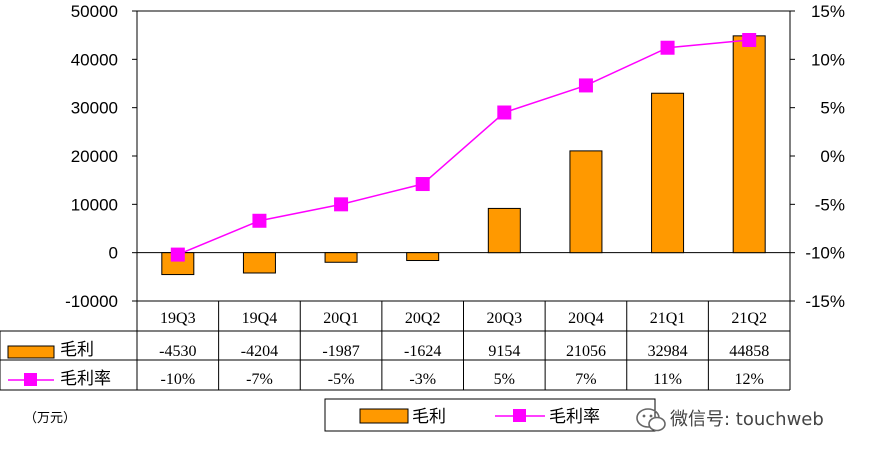 Image resolution: width=872 pixels, height=460 pixels. Describe the element at coordinates (340, 351) in the screenshot. I see `table-cell-gross-profit: -1987` at that location.